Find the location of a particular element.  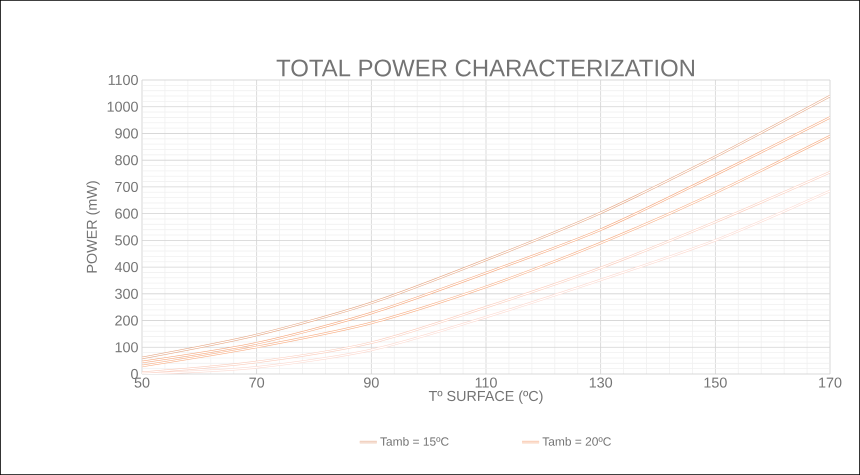

y-tick-label: 700 is located at coordinates (126, 187).